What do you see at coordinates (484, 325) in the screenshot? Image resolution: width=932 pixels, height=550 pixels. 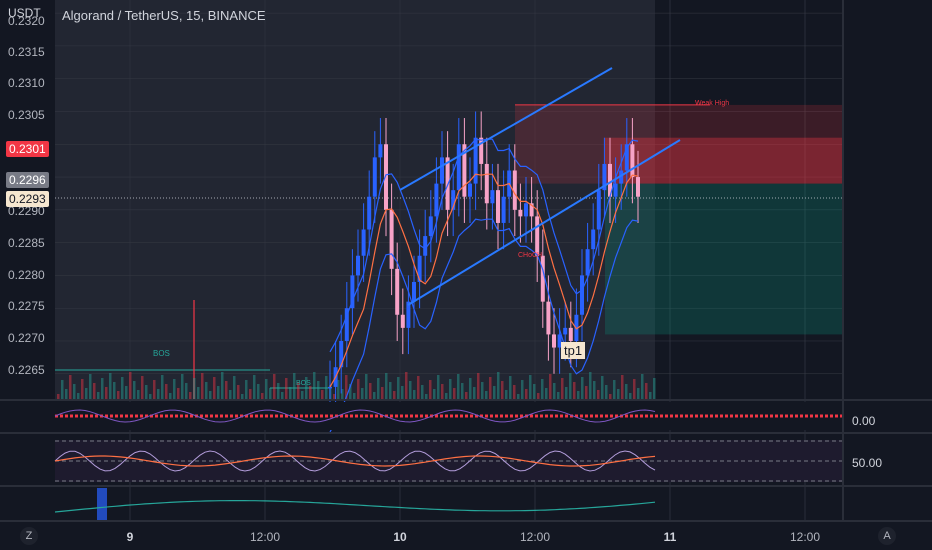 I see `lower-band` at bounding box center [484, 325].